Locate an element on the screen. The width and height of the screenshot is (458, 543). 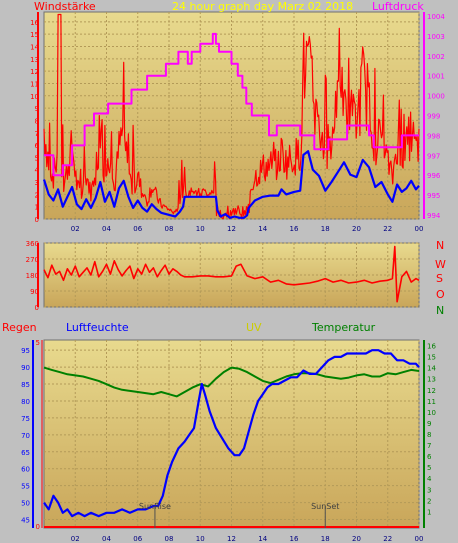
pressure-y-tick-label: 1000 is located at coordinates (436, 97).